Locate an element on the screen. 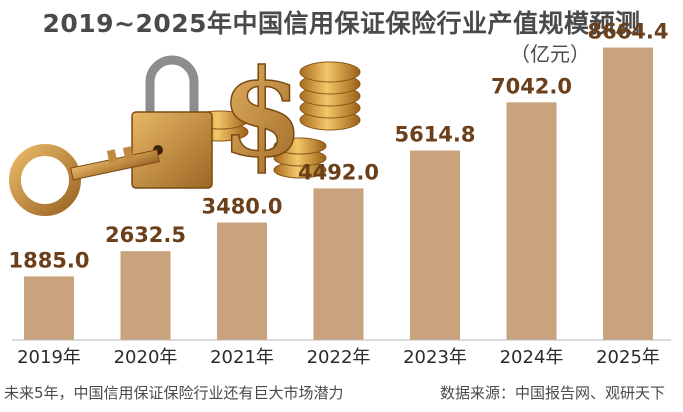  bar-2019年 is located at coordinates (49, 308).